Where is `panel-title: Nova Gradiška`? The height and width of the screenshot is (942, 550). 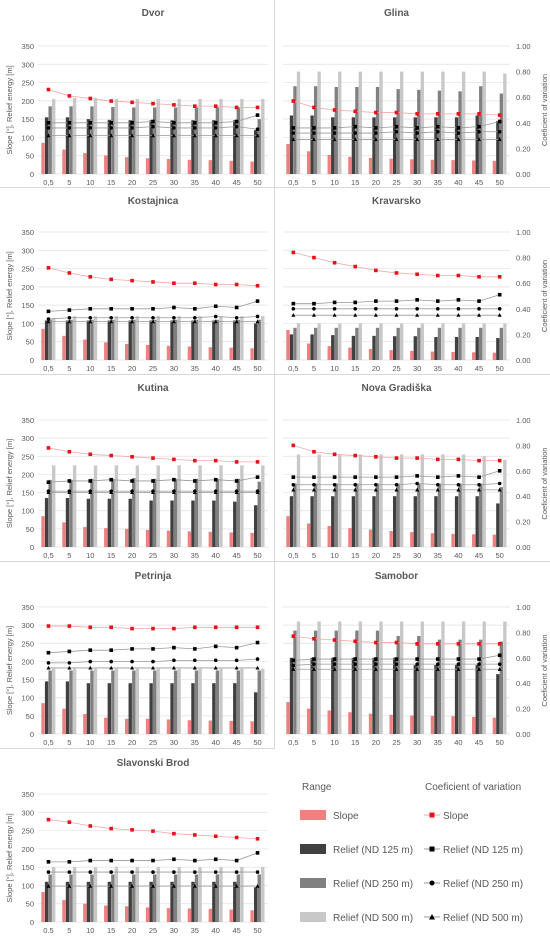 panel-title: Nova Gradiška is located at coordinates (396, 388).